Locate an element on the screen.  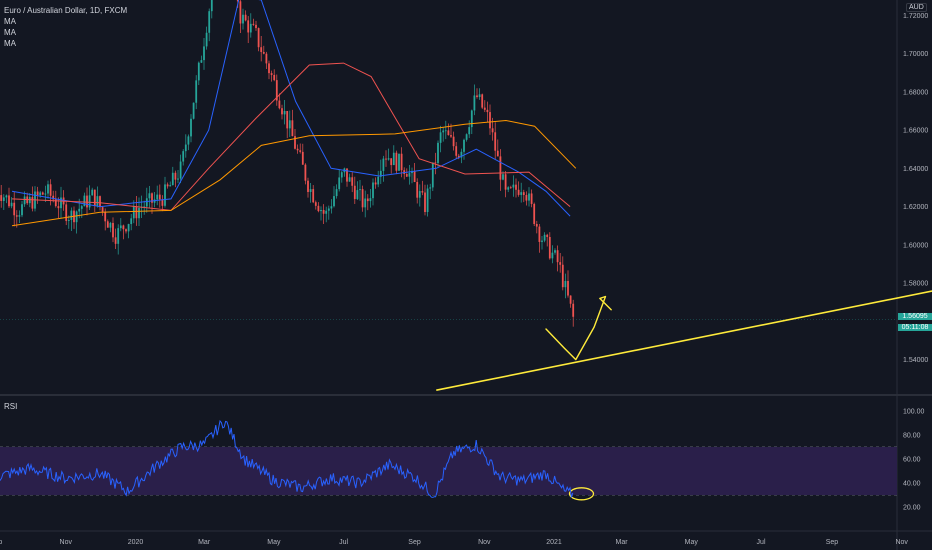
price-tick-label: 1.60000 is located at coordinates (915, 245).